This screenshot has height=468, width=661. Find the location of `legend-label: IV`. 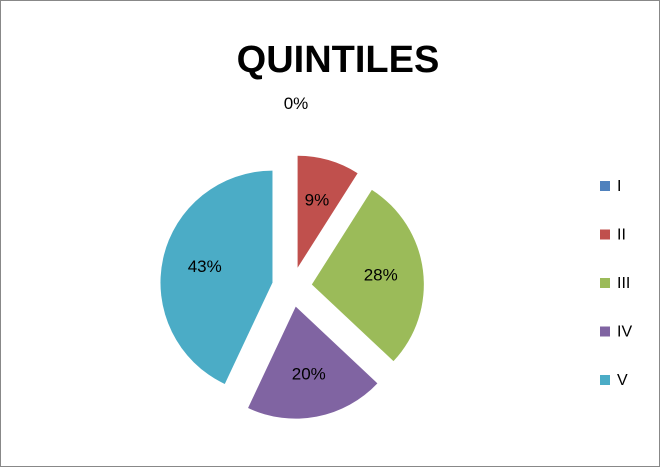

legend-label: IV is located at coordinates (624, 332).